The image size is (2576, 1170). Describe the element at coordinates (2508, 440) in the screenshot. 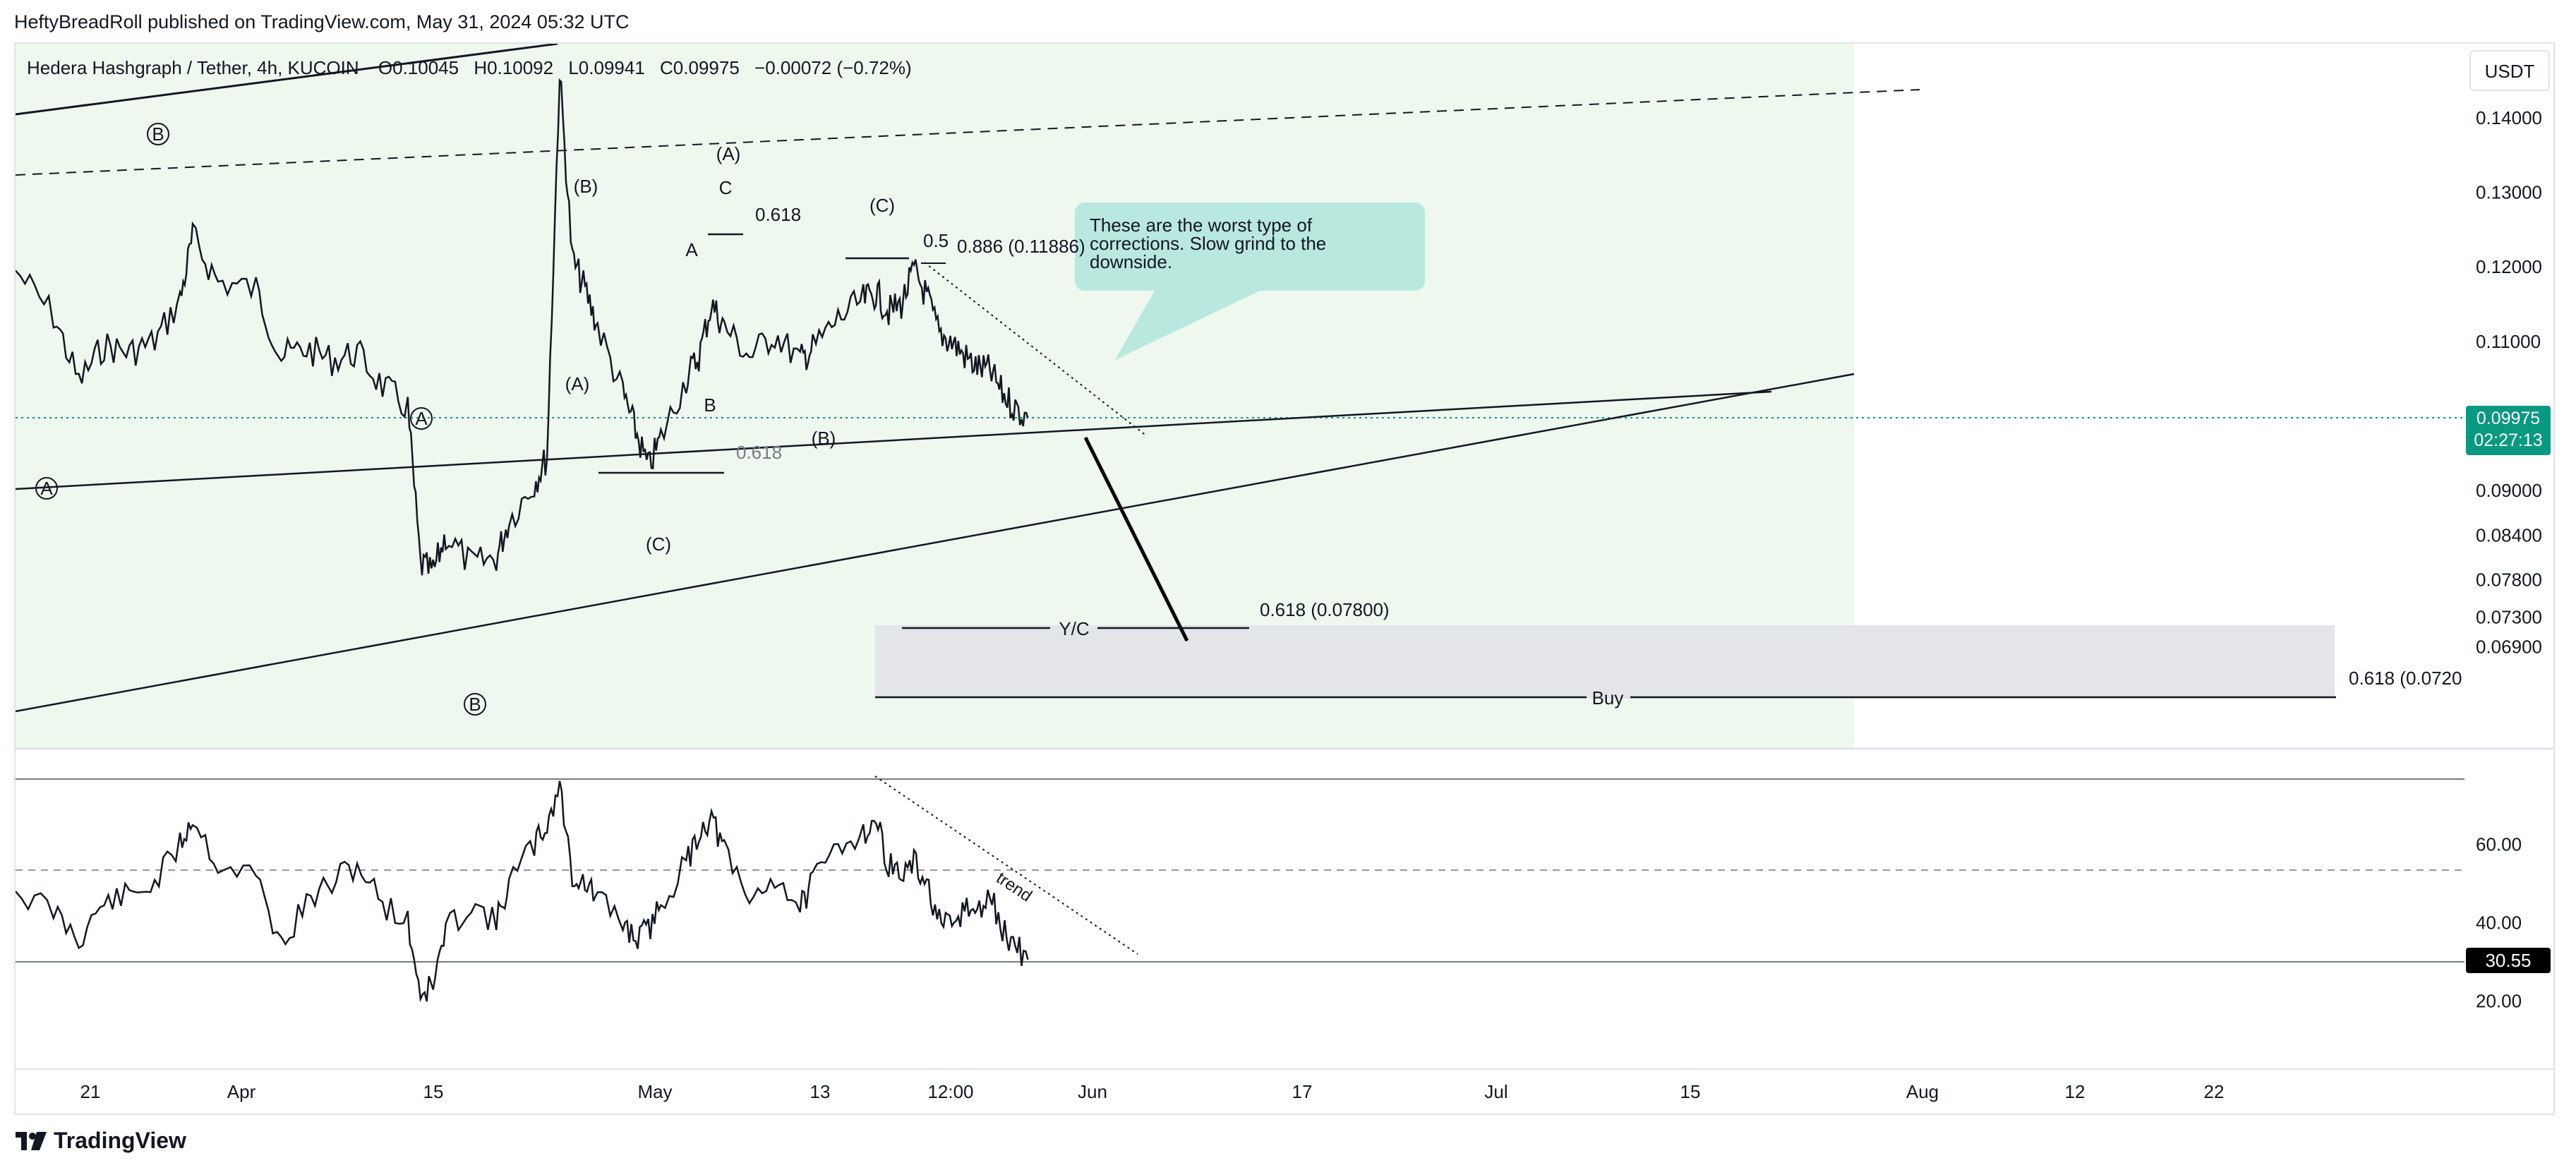

I see `candle-countdown: 02:27:13` at that location.